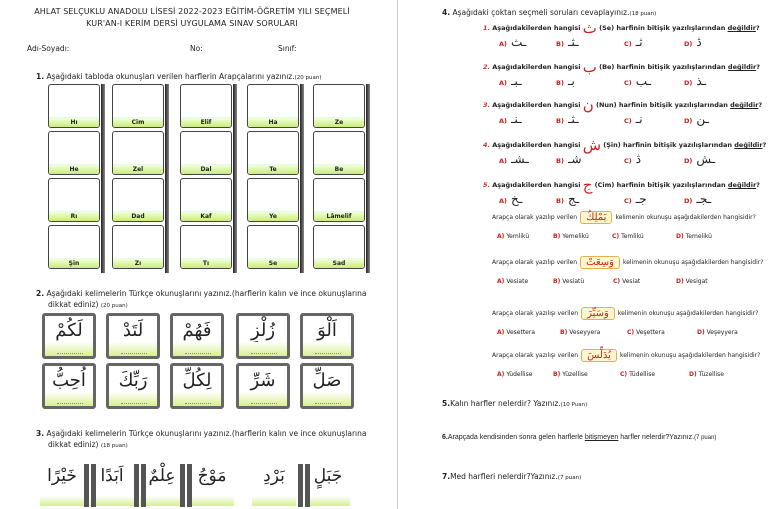  Describe the element at coordinates (510, 199) in the screenshot. I see `option: A) ـخ` at that location.